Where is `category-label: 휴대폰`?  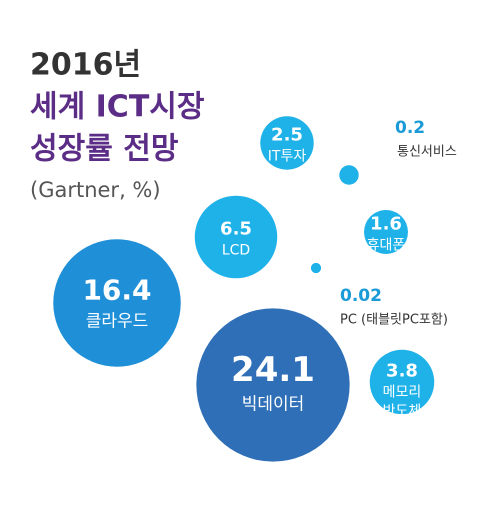
category-label: 휴대폰 is located at coordinates (386, 245).